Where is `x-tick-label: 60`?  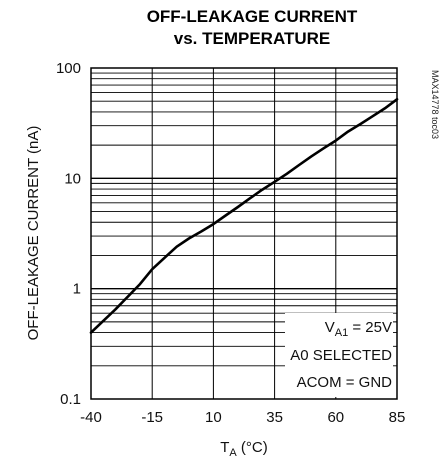
x-tick-label: 60 is located at coordinates (335, 417).